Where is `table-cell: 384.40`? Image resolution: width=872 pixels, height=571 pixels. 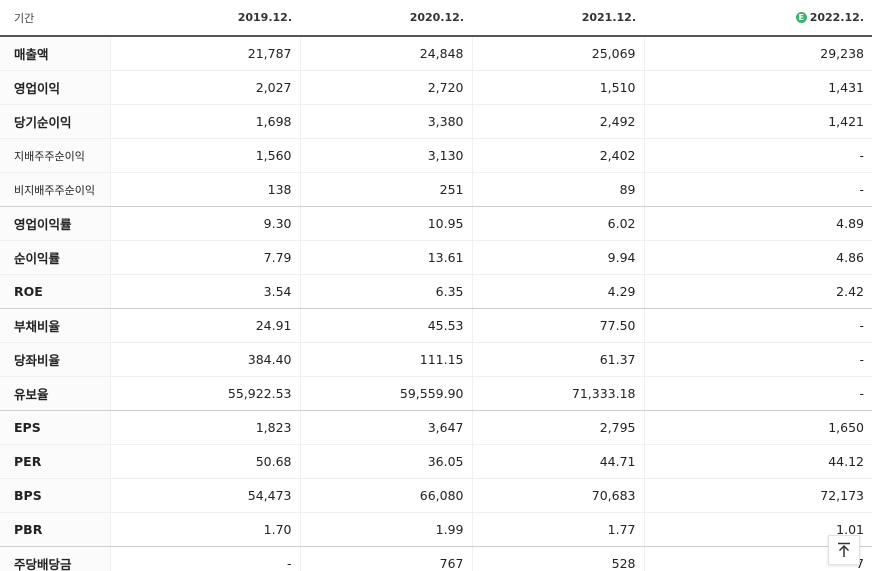
table-cell: 384.40 is located at coordinates (204, 359).